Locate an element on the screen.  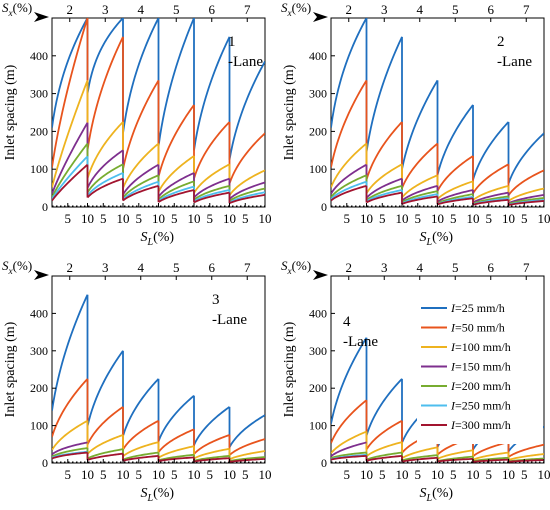
sx-axis-label: Sx(%) is located at coordinates (296, 267).